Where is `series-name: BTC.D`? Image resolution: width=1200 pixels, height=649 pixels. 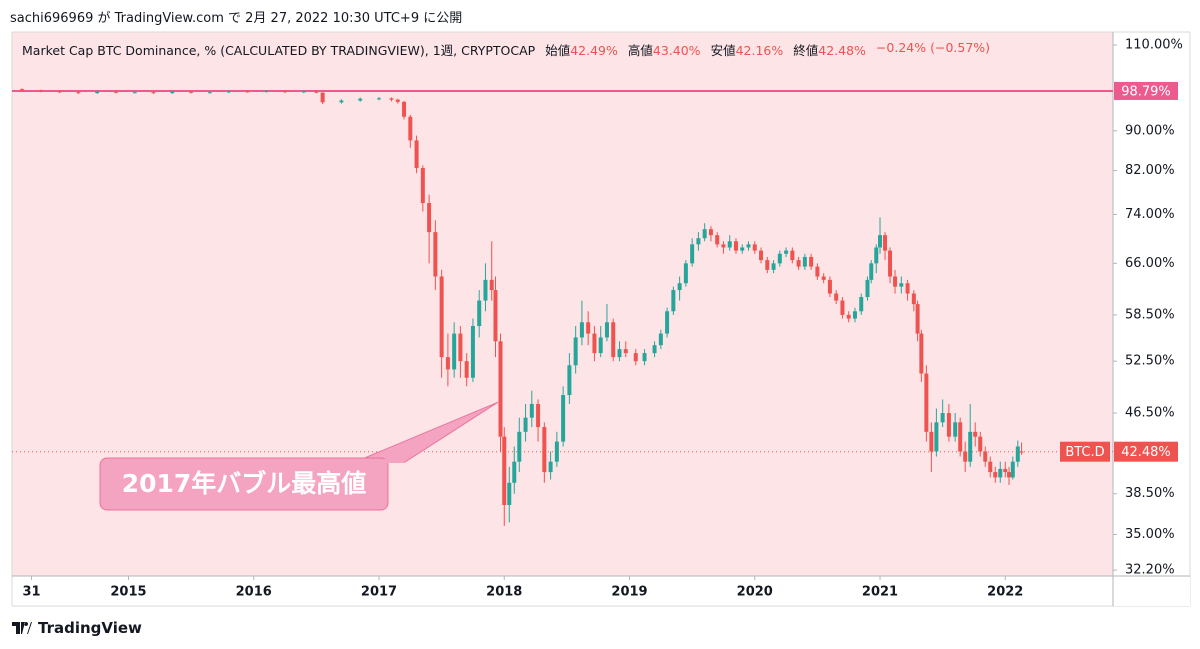 series-name: BTC.D is located at coordinates (1084, 452).